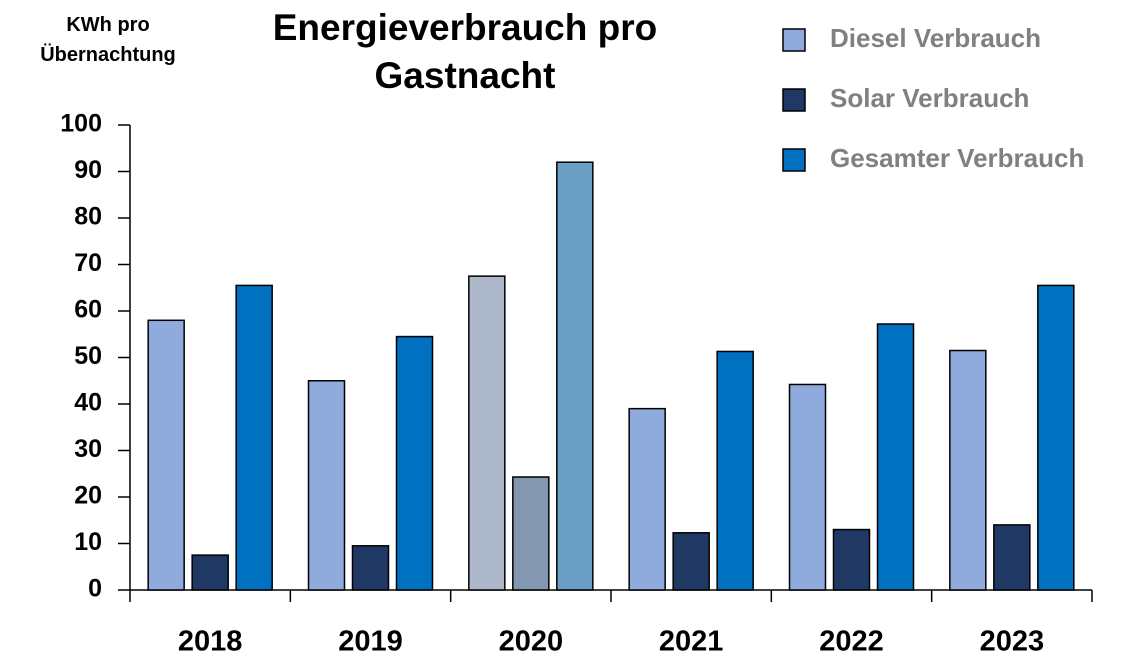  I want to click on y-tick-label: 100, so click(81, 124).